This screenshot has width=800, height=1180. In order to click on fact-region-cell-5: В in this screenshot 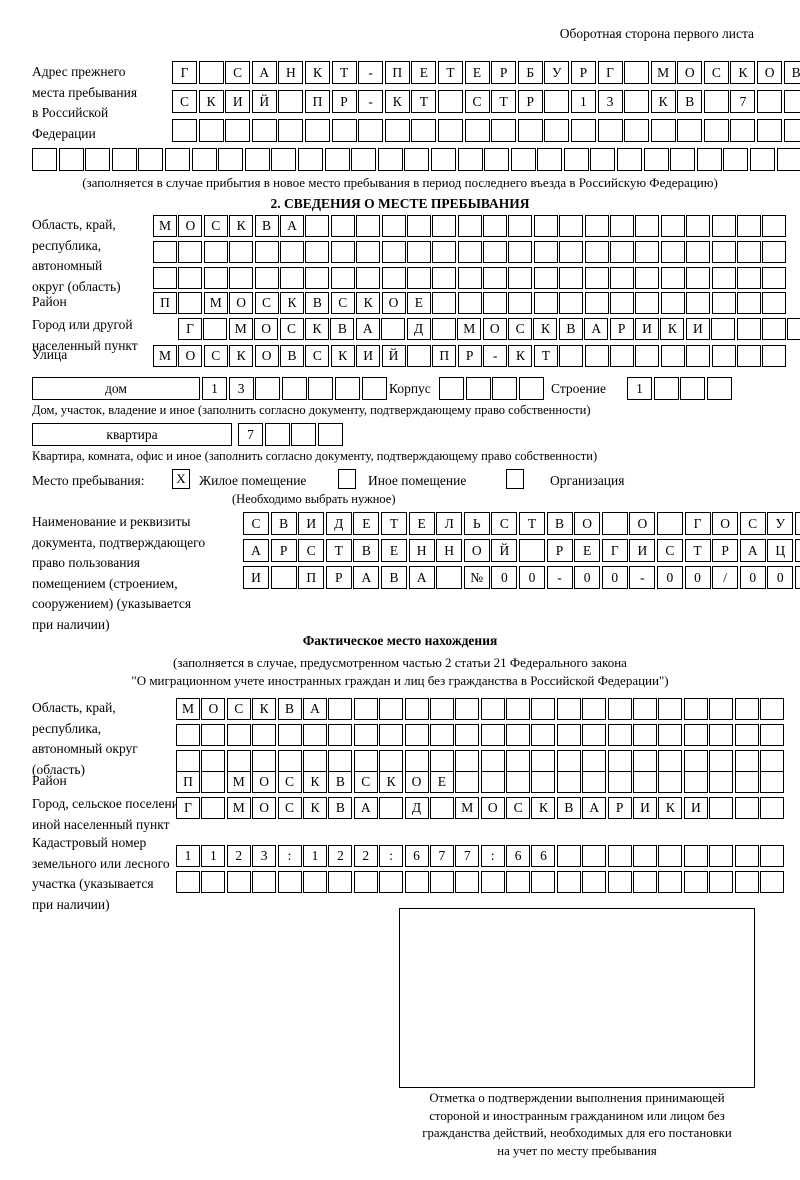, I will do `click(289, 709)`.